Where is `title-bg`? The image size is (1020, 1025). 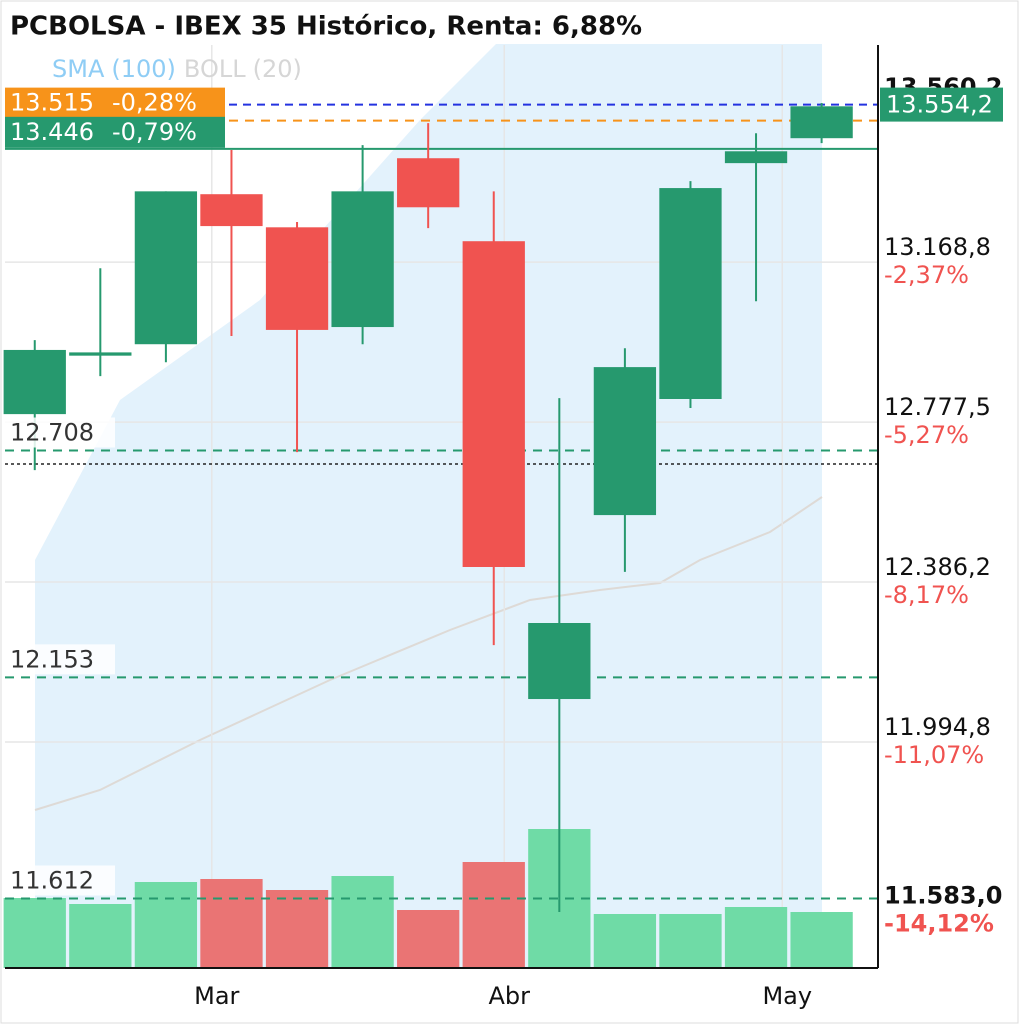
title-bg is located at coordinates (441, 25).